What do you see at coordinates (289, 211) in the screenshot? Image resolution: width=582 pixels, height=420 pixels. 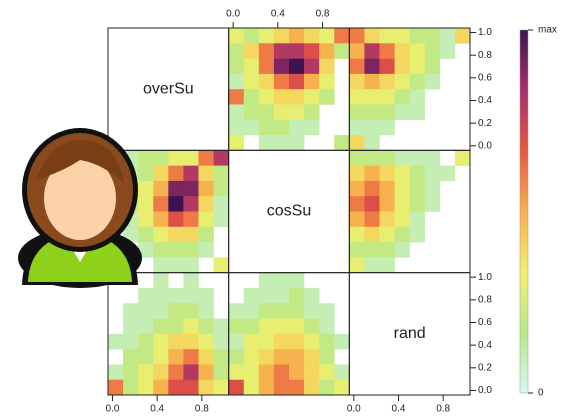 I see `variable-label: cosSu` at bounding box center [289, 211].